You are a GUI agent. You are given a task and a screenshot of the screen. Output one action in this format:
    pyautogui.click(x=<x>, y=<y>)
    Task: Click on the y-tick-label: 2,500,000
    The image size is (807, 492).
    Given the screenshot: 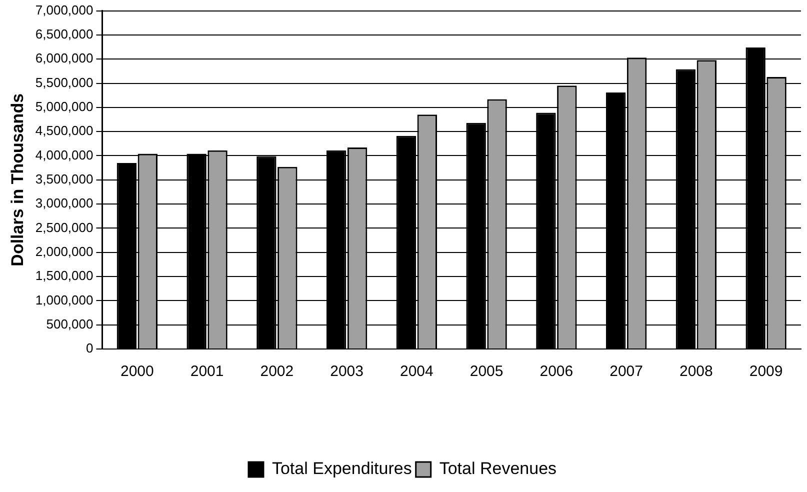 What is the action you would take?
    pyautogui.click(x=64, y=227)
    